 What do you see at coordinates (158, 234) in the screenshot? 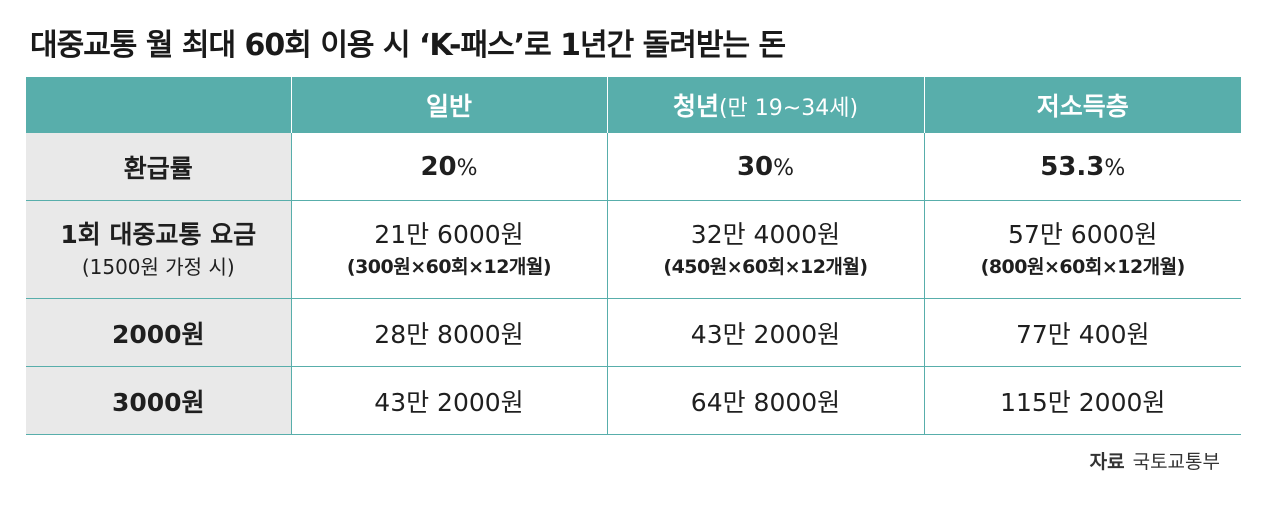
I see `row-label-fare1500-main: 1회 대중교통 요금` at bounding box center [158, 234].